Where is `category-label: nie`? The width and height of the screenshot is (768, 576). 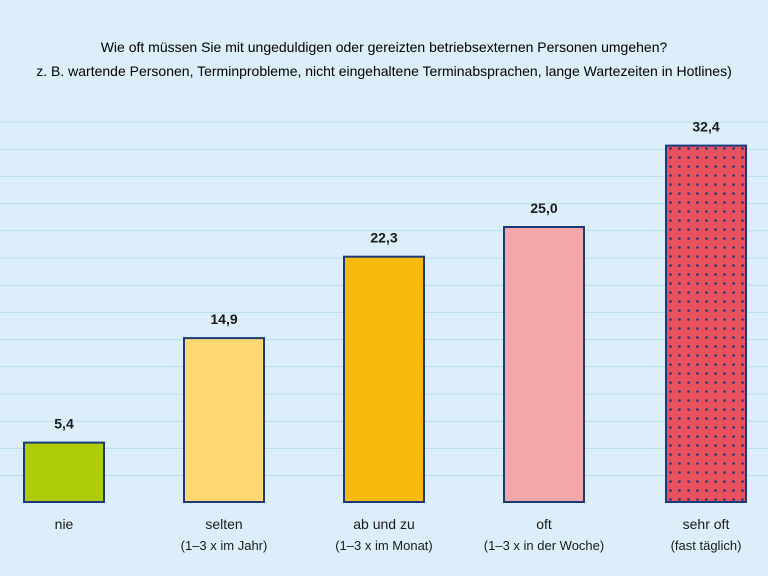 category-label: nie is located at coordinates (64, 524).